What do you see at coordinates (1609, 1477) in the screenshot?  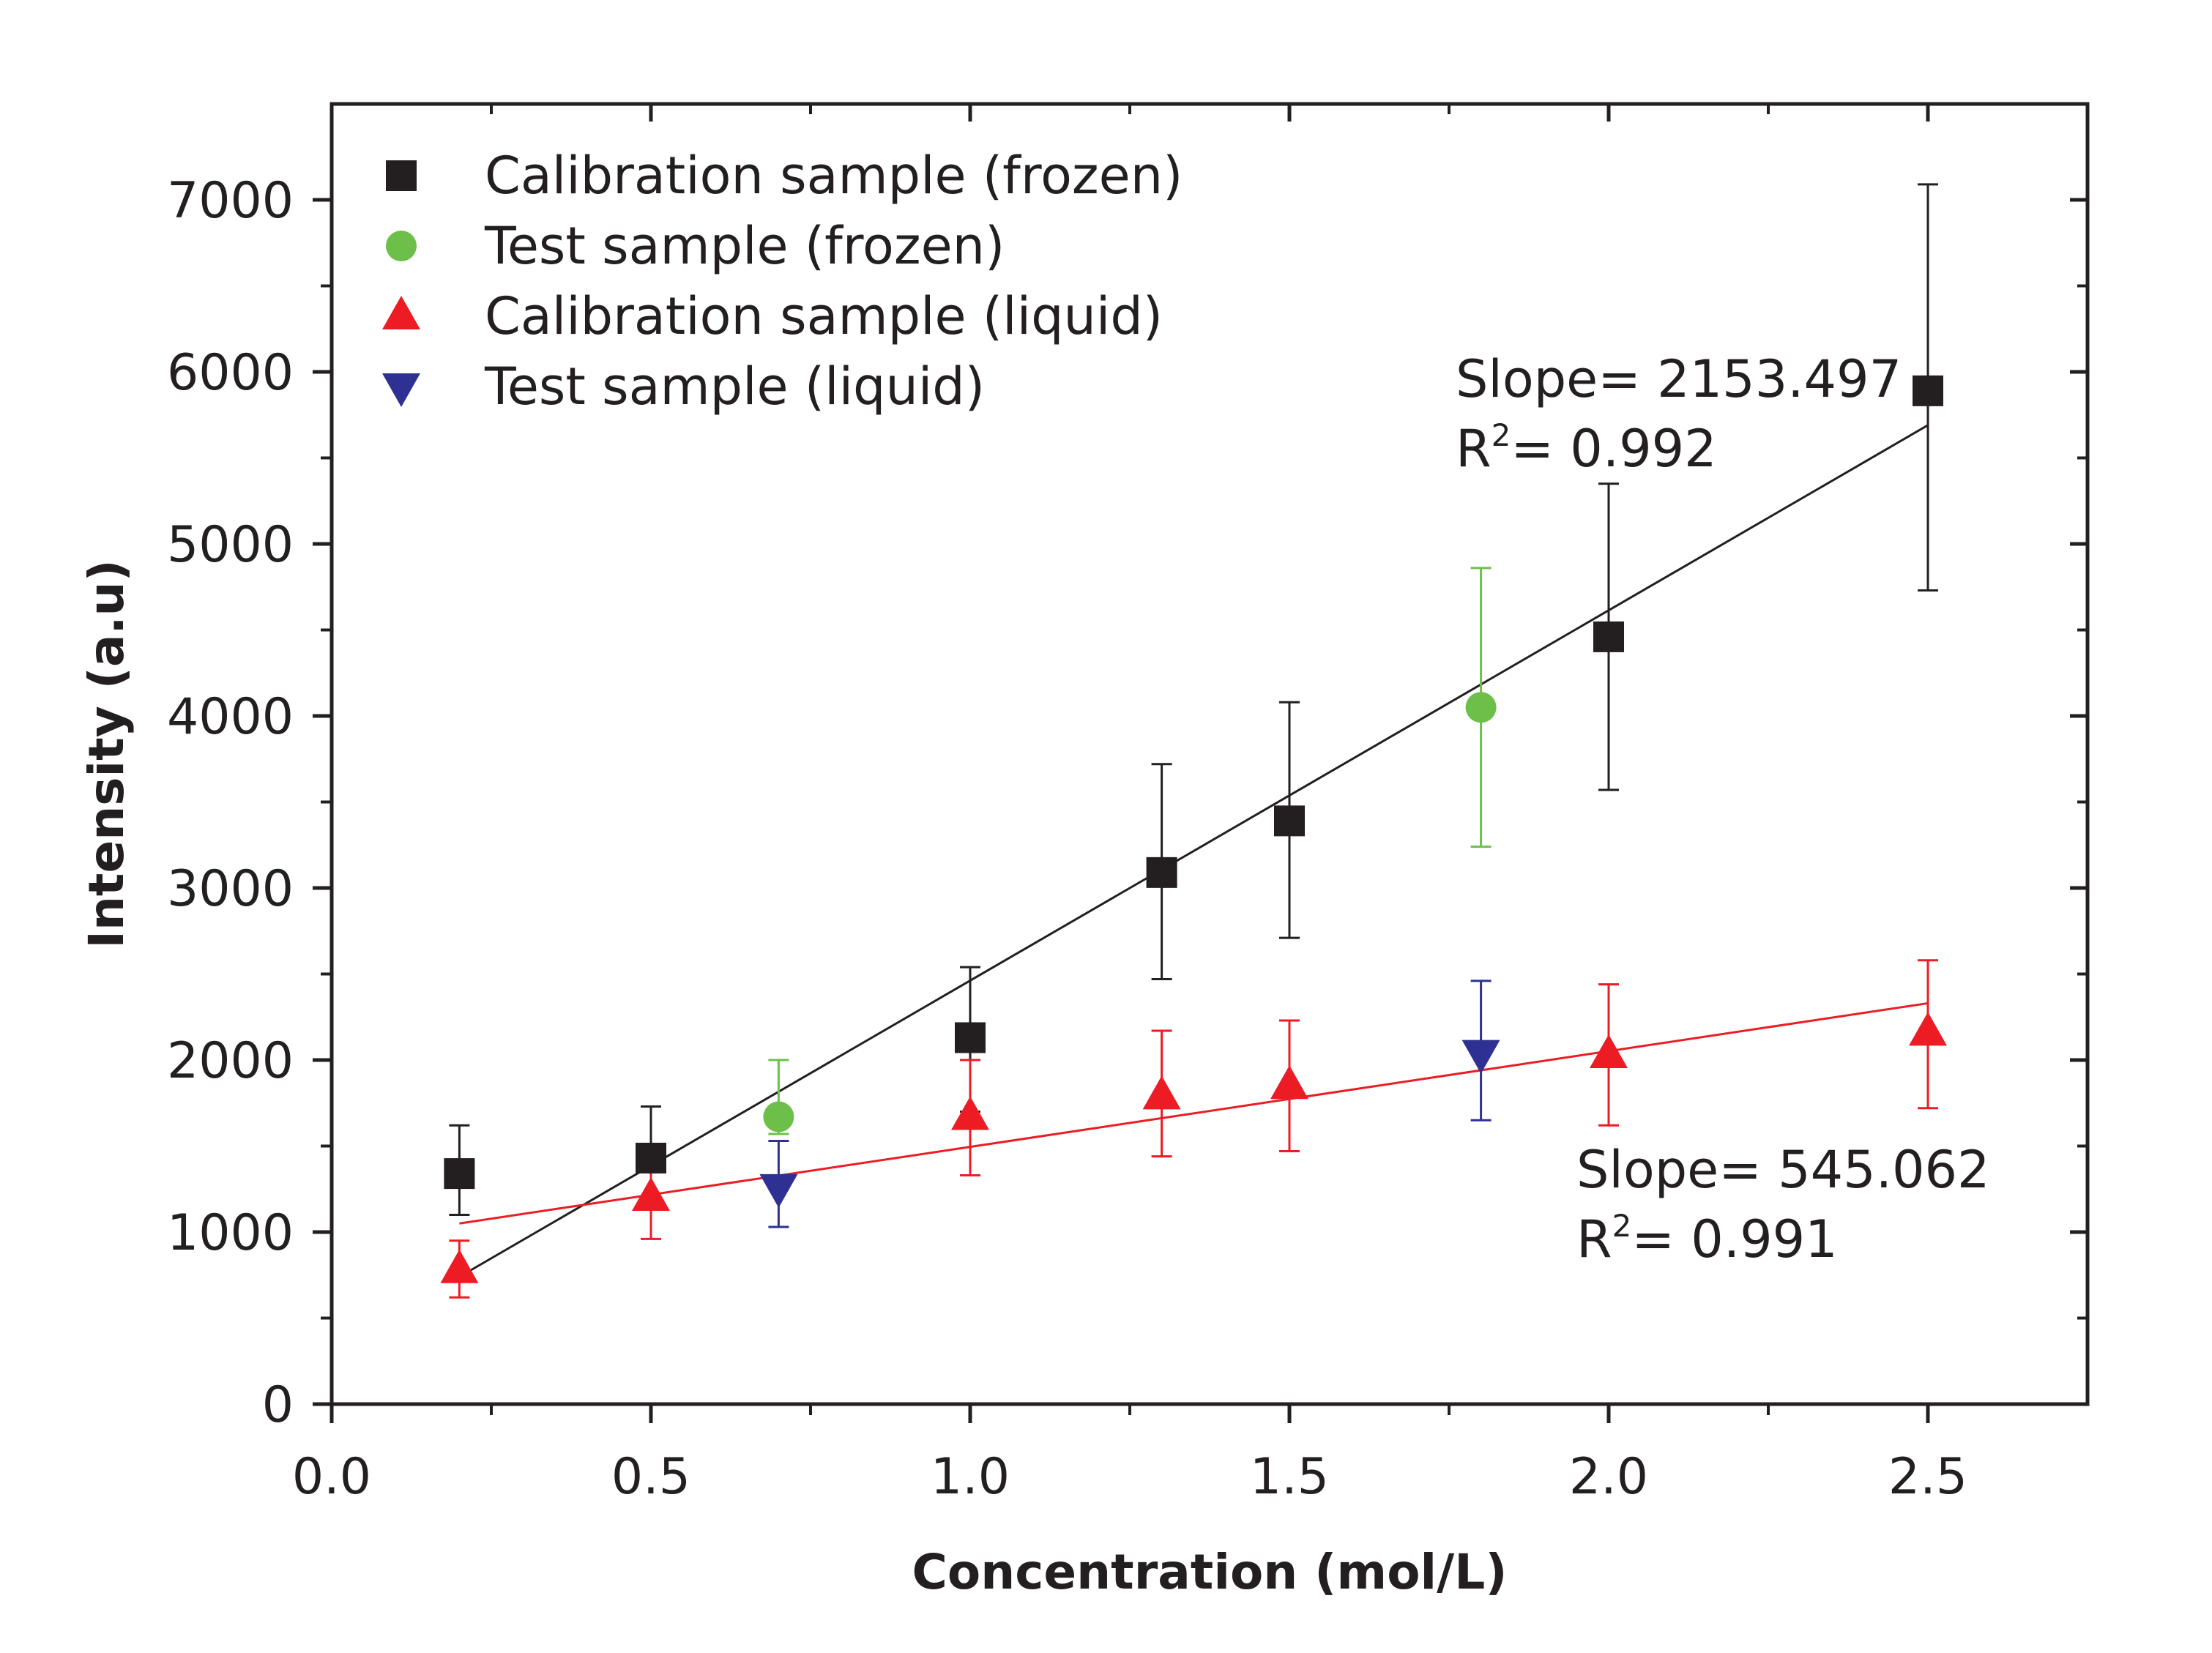 I see `x-tick-label: 2.0` at bounding box center [1609, 1477].